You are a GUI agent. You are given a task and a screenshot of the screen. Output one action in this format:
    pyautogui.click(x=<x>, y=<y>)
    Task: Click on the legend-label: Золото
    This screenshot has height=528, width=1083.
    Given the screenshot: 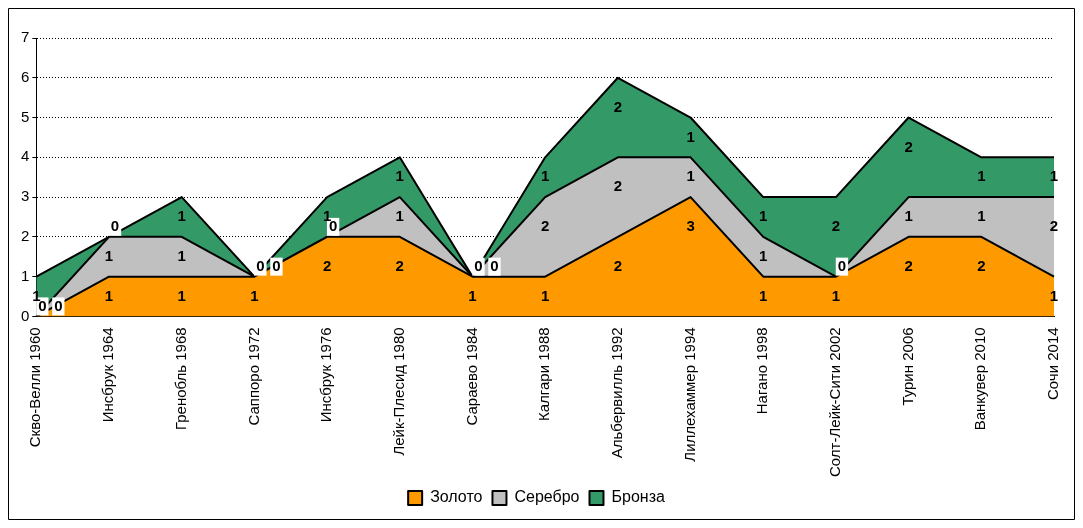 What is the action you would take?
    pyautogui.click(x=456, y=497)
    